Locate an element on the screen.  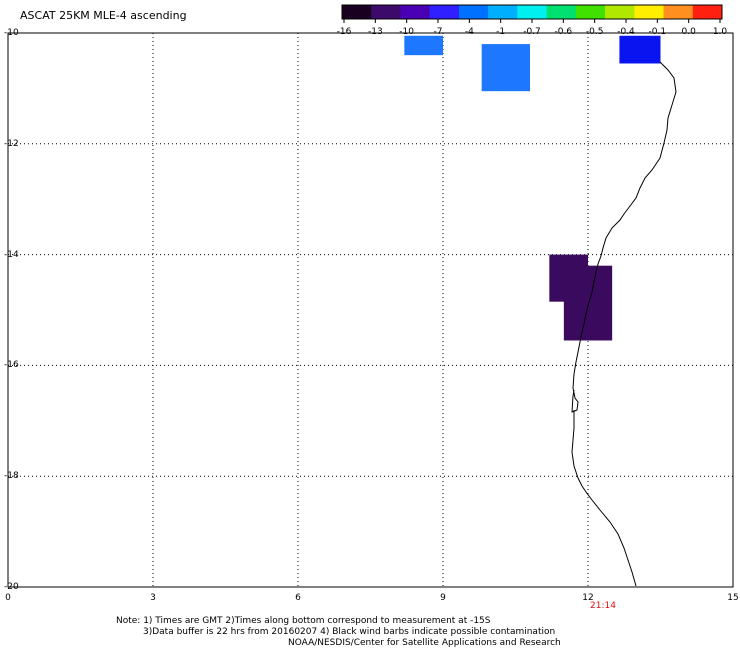
latitude-label: -14 is located at coordinates (11, 254).